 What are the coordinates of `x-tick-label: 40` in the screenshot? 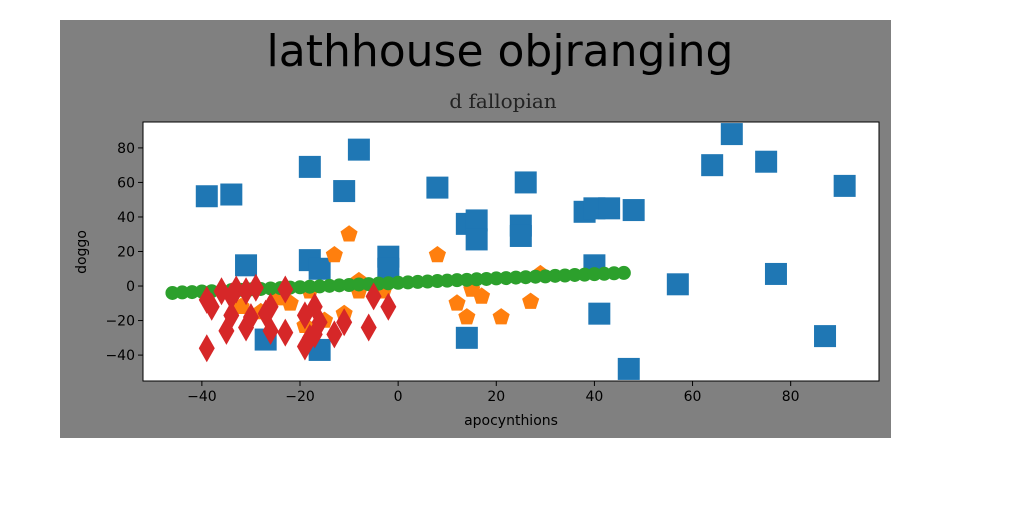 It's located at (594, 397).